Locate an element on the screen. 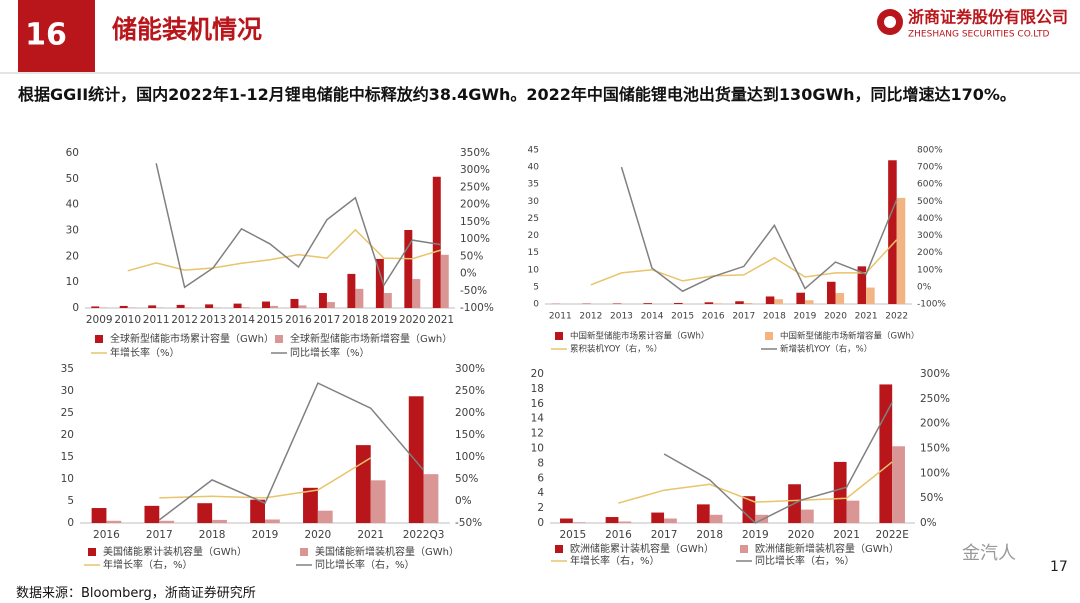 This screenshot has height=603, width=1080. y-tick-label: 30 is located at coordinates (67, 391).